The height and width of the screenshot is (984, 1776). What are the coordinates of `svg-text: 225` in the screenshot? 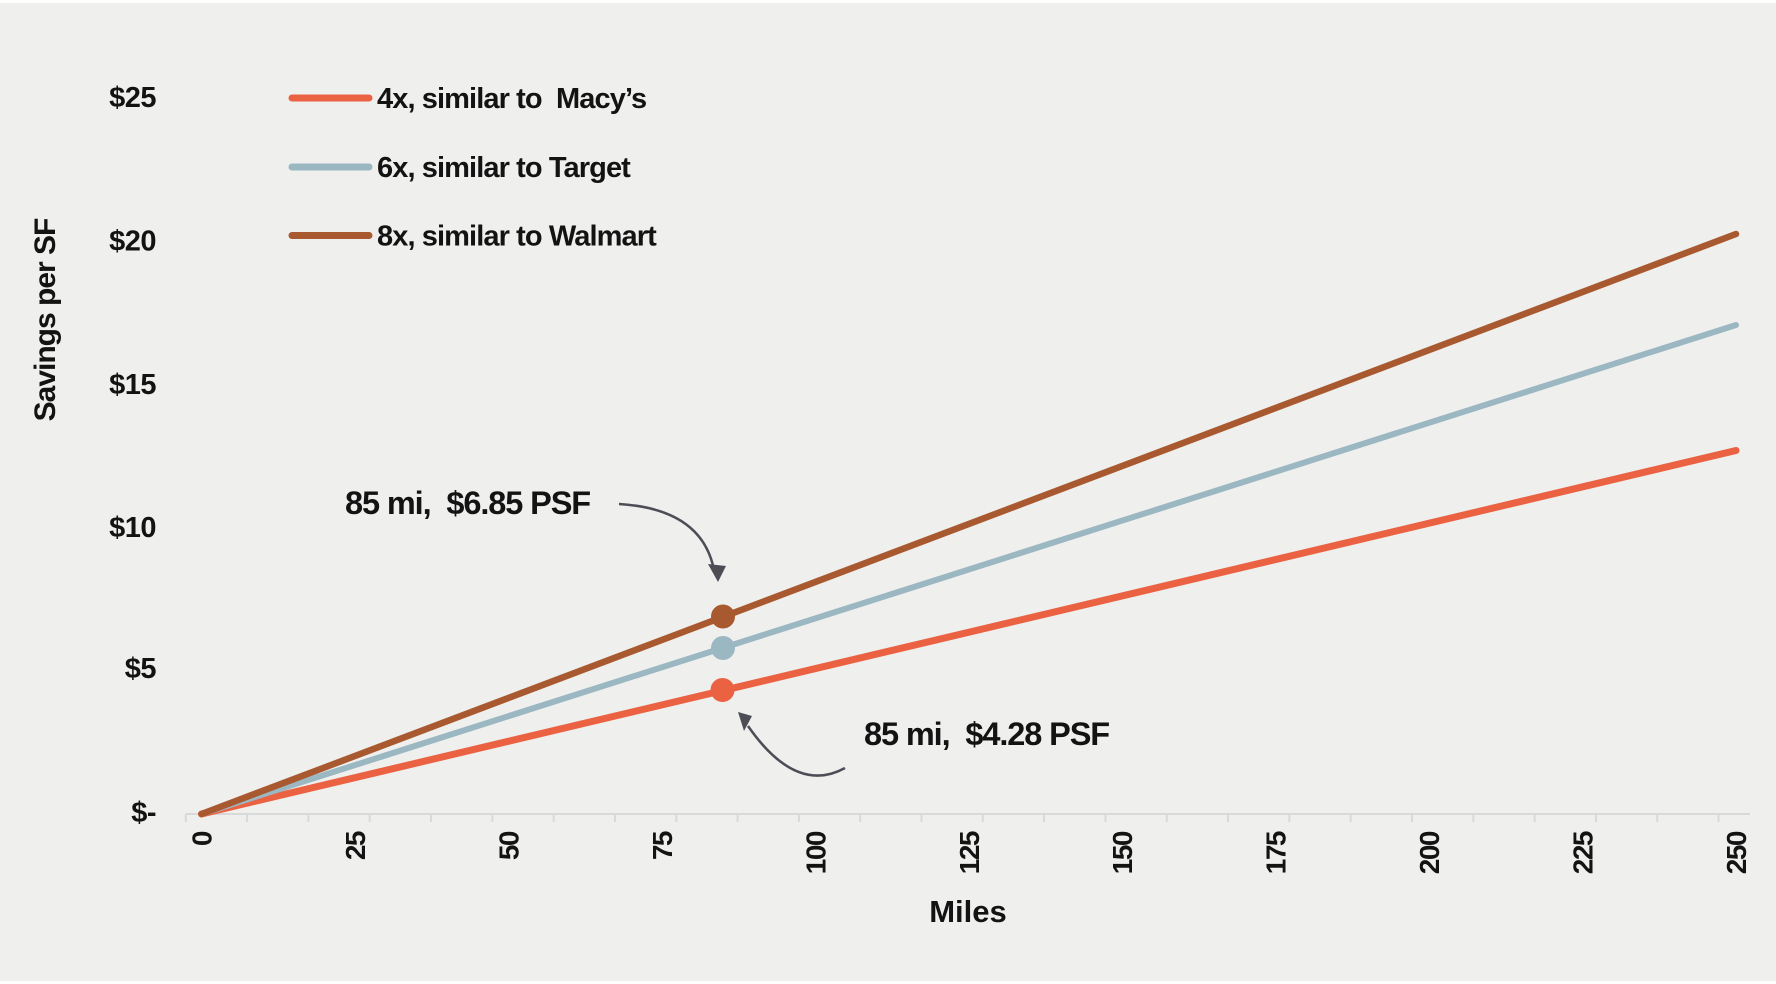 It's located at (1583, 852).